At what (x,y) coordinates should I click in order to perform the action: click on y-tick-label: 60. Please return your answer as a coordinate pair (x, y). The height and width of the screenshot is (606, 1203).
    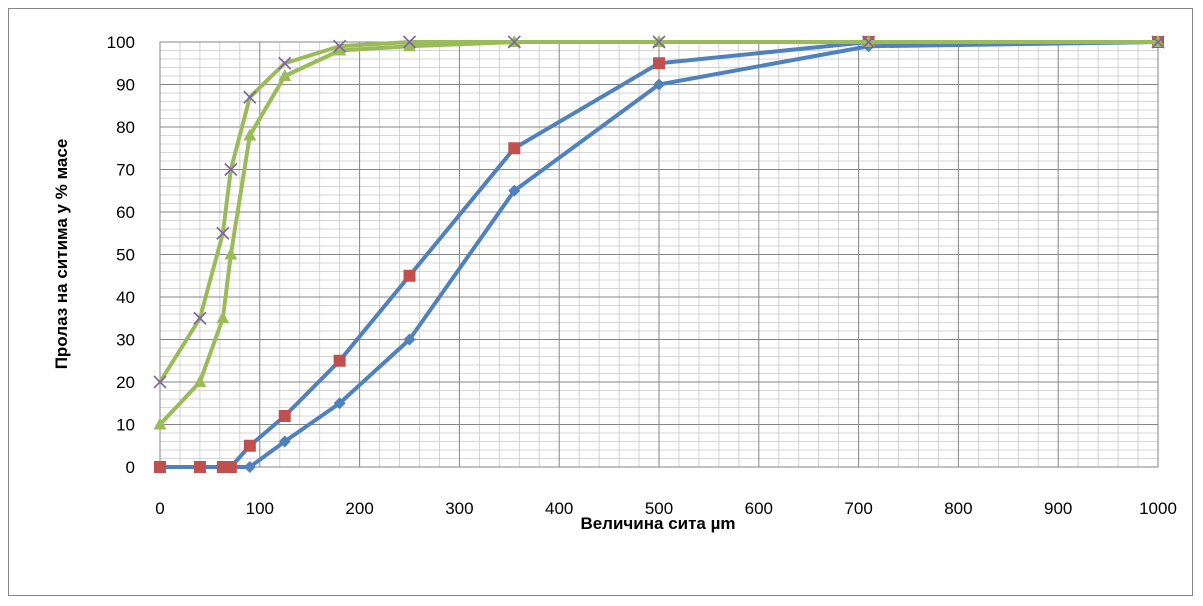
    Looking at the image, I should click on (125, 212).